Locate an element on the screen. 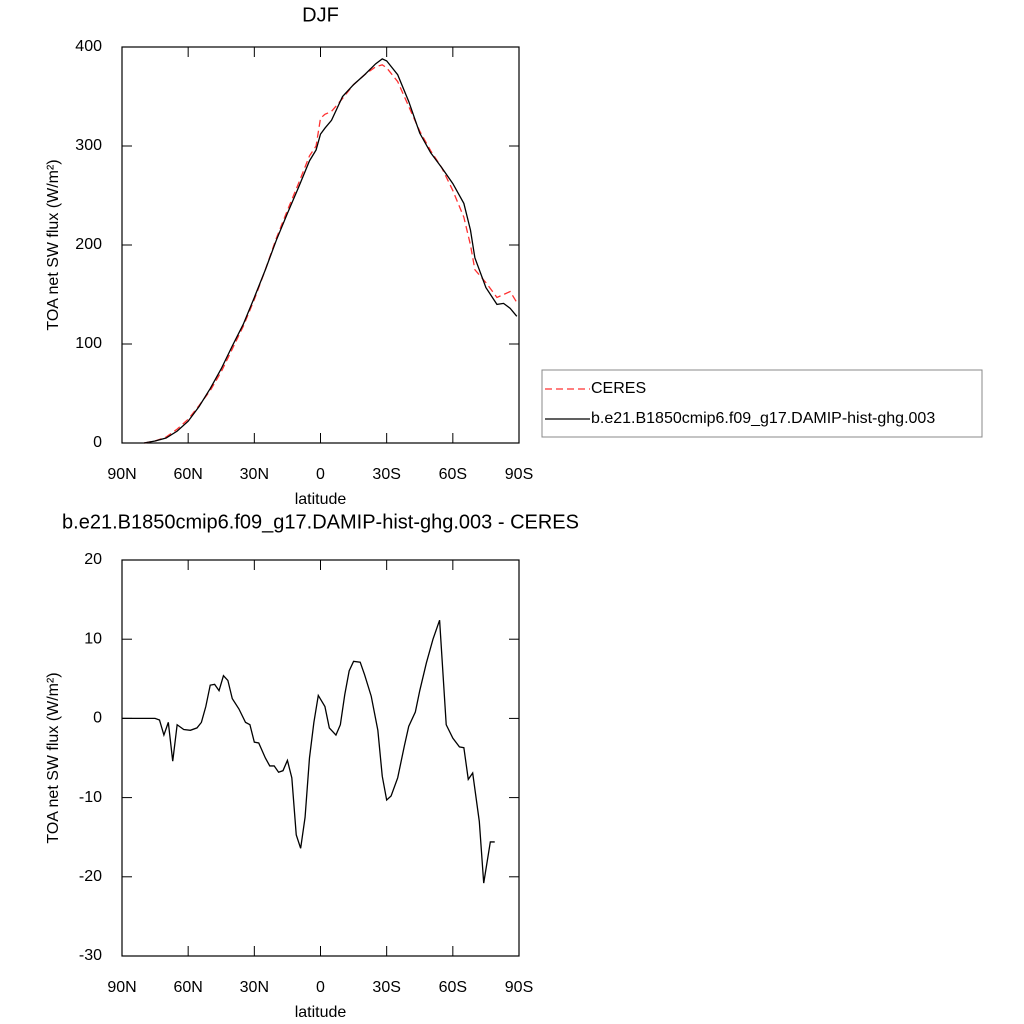  y-tick-label: 400 is located at coordinates (88, 46).